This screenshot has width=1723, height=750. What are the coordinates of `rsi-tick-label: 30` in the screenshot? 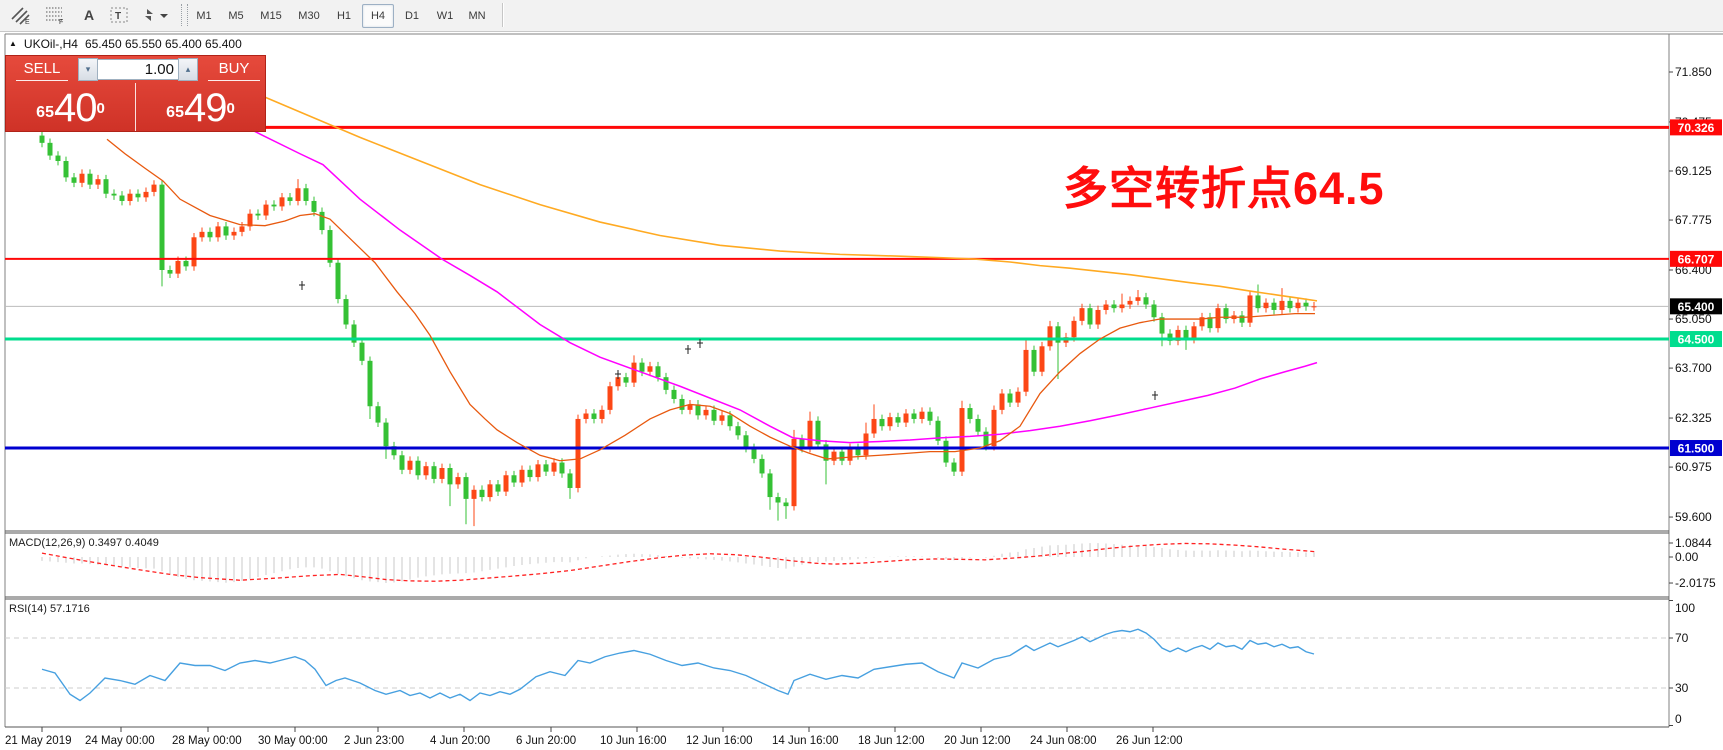 It's located at (1682, 688).